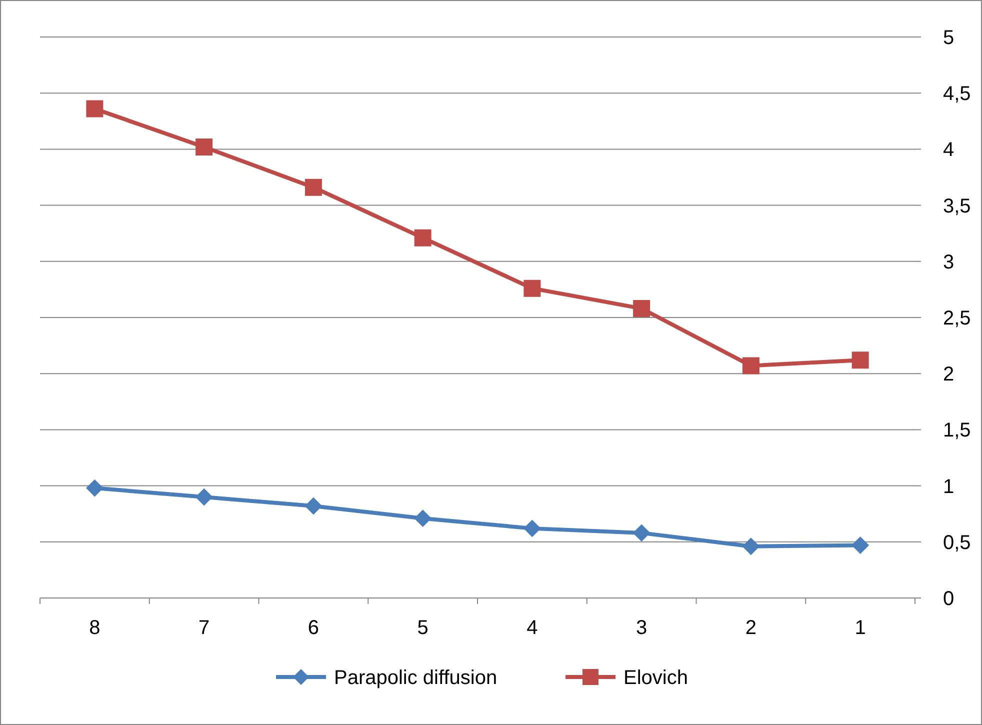  What do you see at coordinates (948, 599) in the screenshot?
I see `y-tick-label: 0` at bounding box center [948, 599].